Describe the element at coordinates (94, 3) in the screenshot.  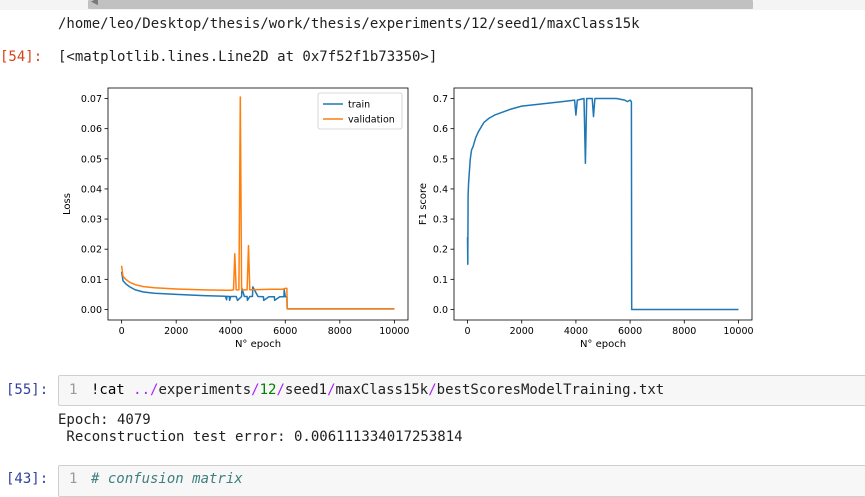
I see `scroll-left-arrow-icon: ◀` at that location.